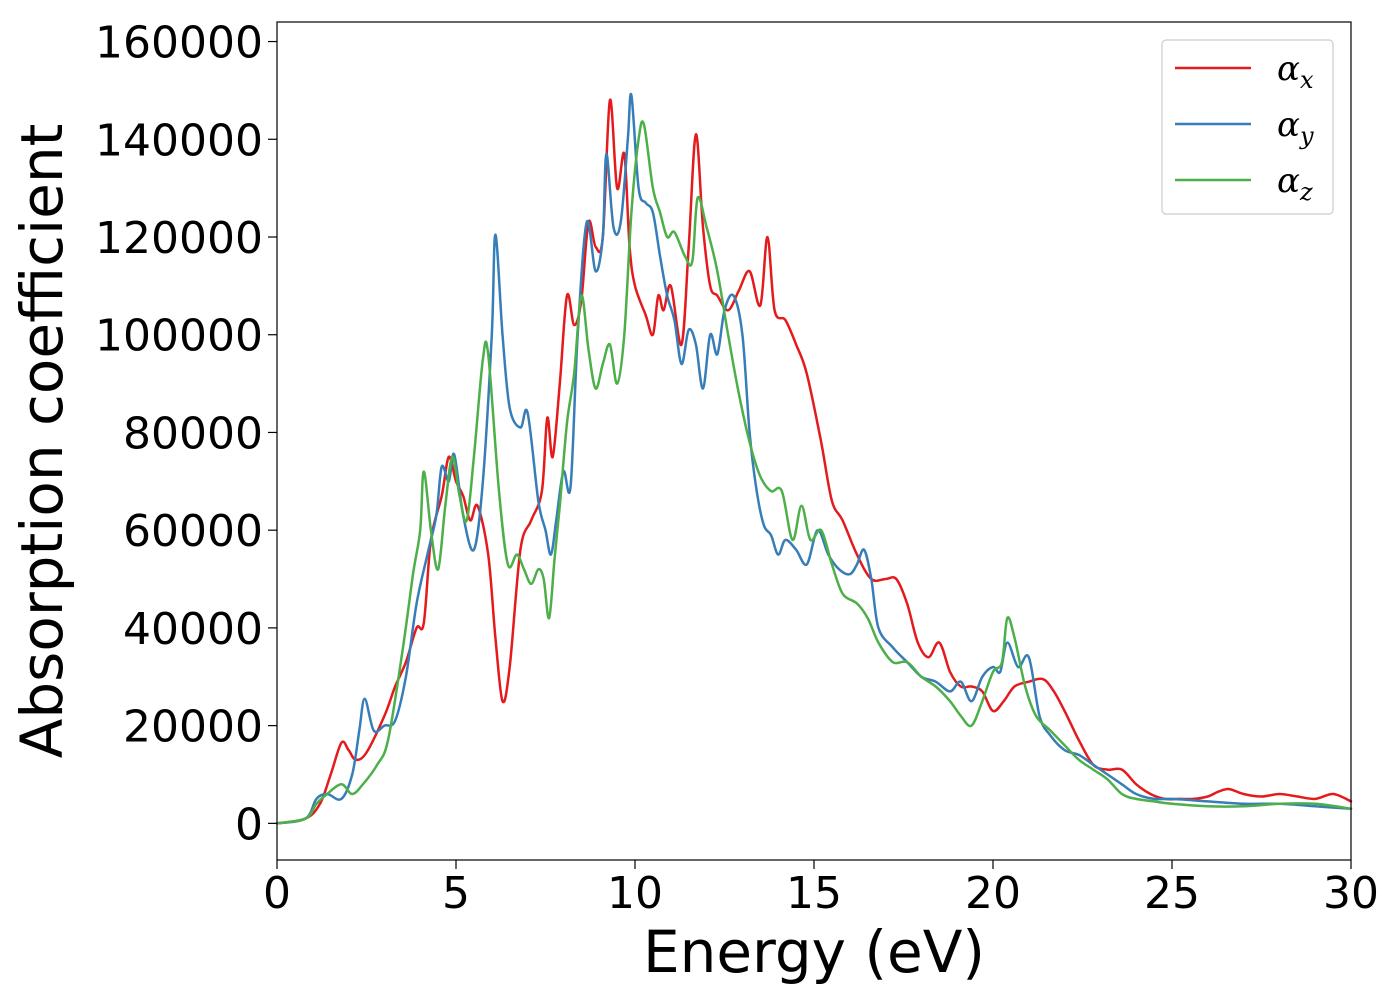  Describe the element at coordinates (179, 238) in the screenshot. I see `y-tick-label: 120000` at that location.